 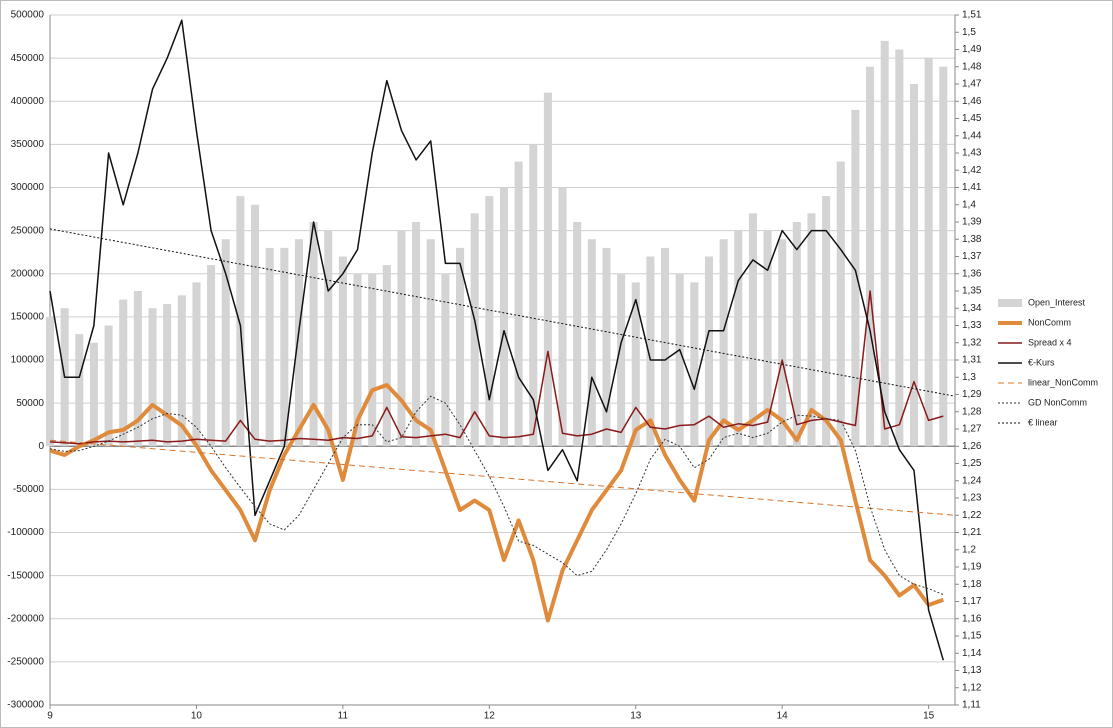 What do you see at coordinates (343, 716) in the screenshot?
I see `x-tick-label: 11` at bounding box center [343, 716].